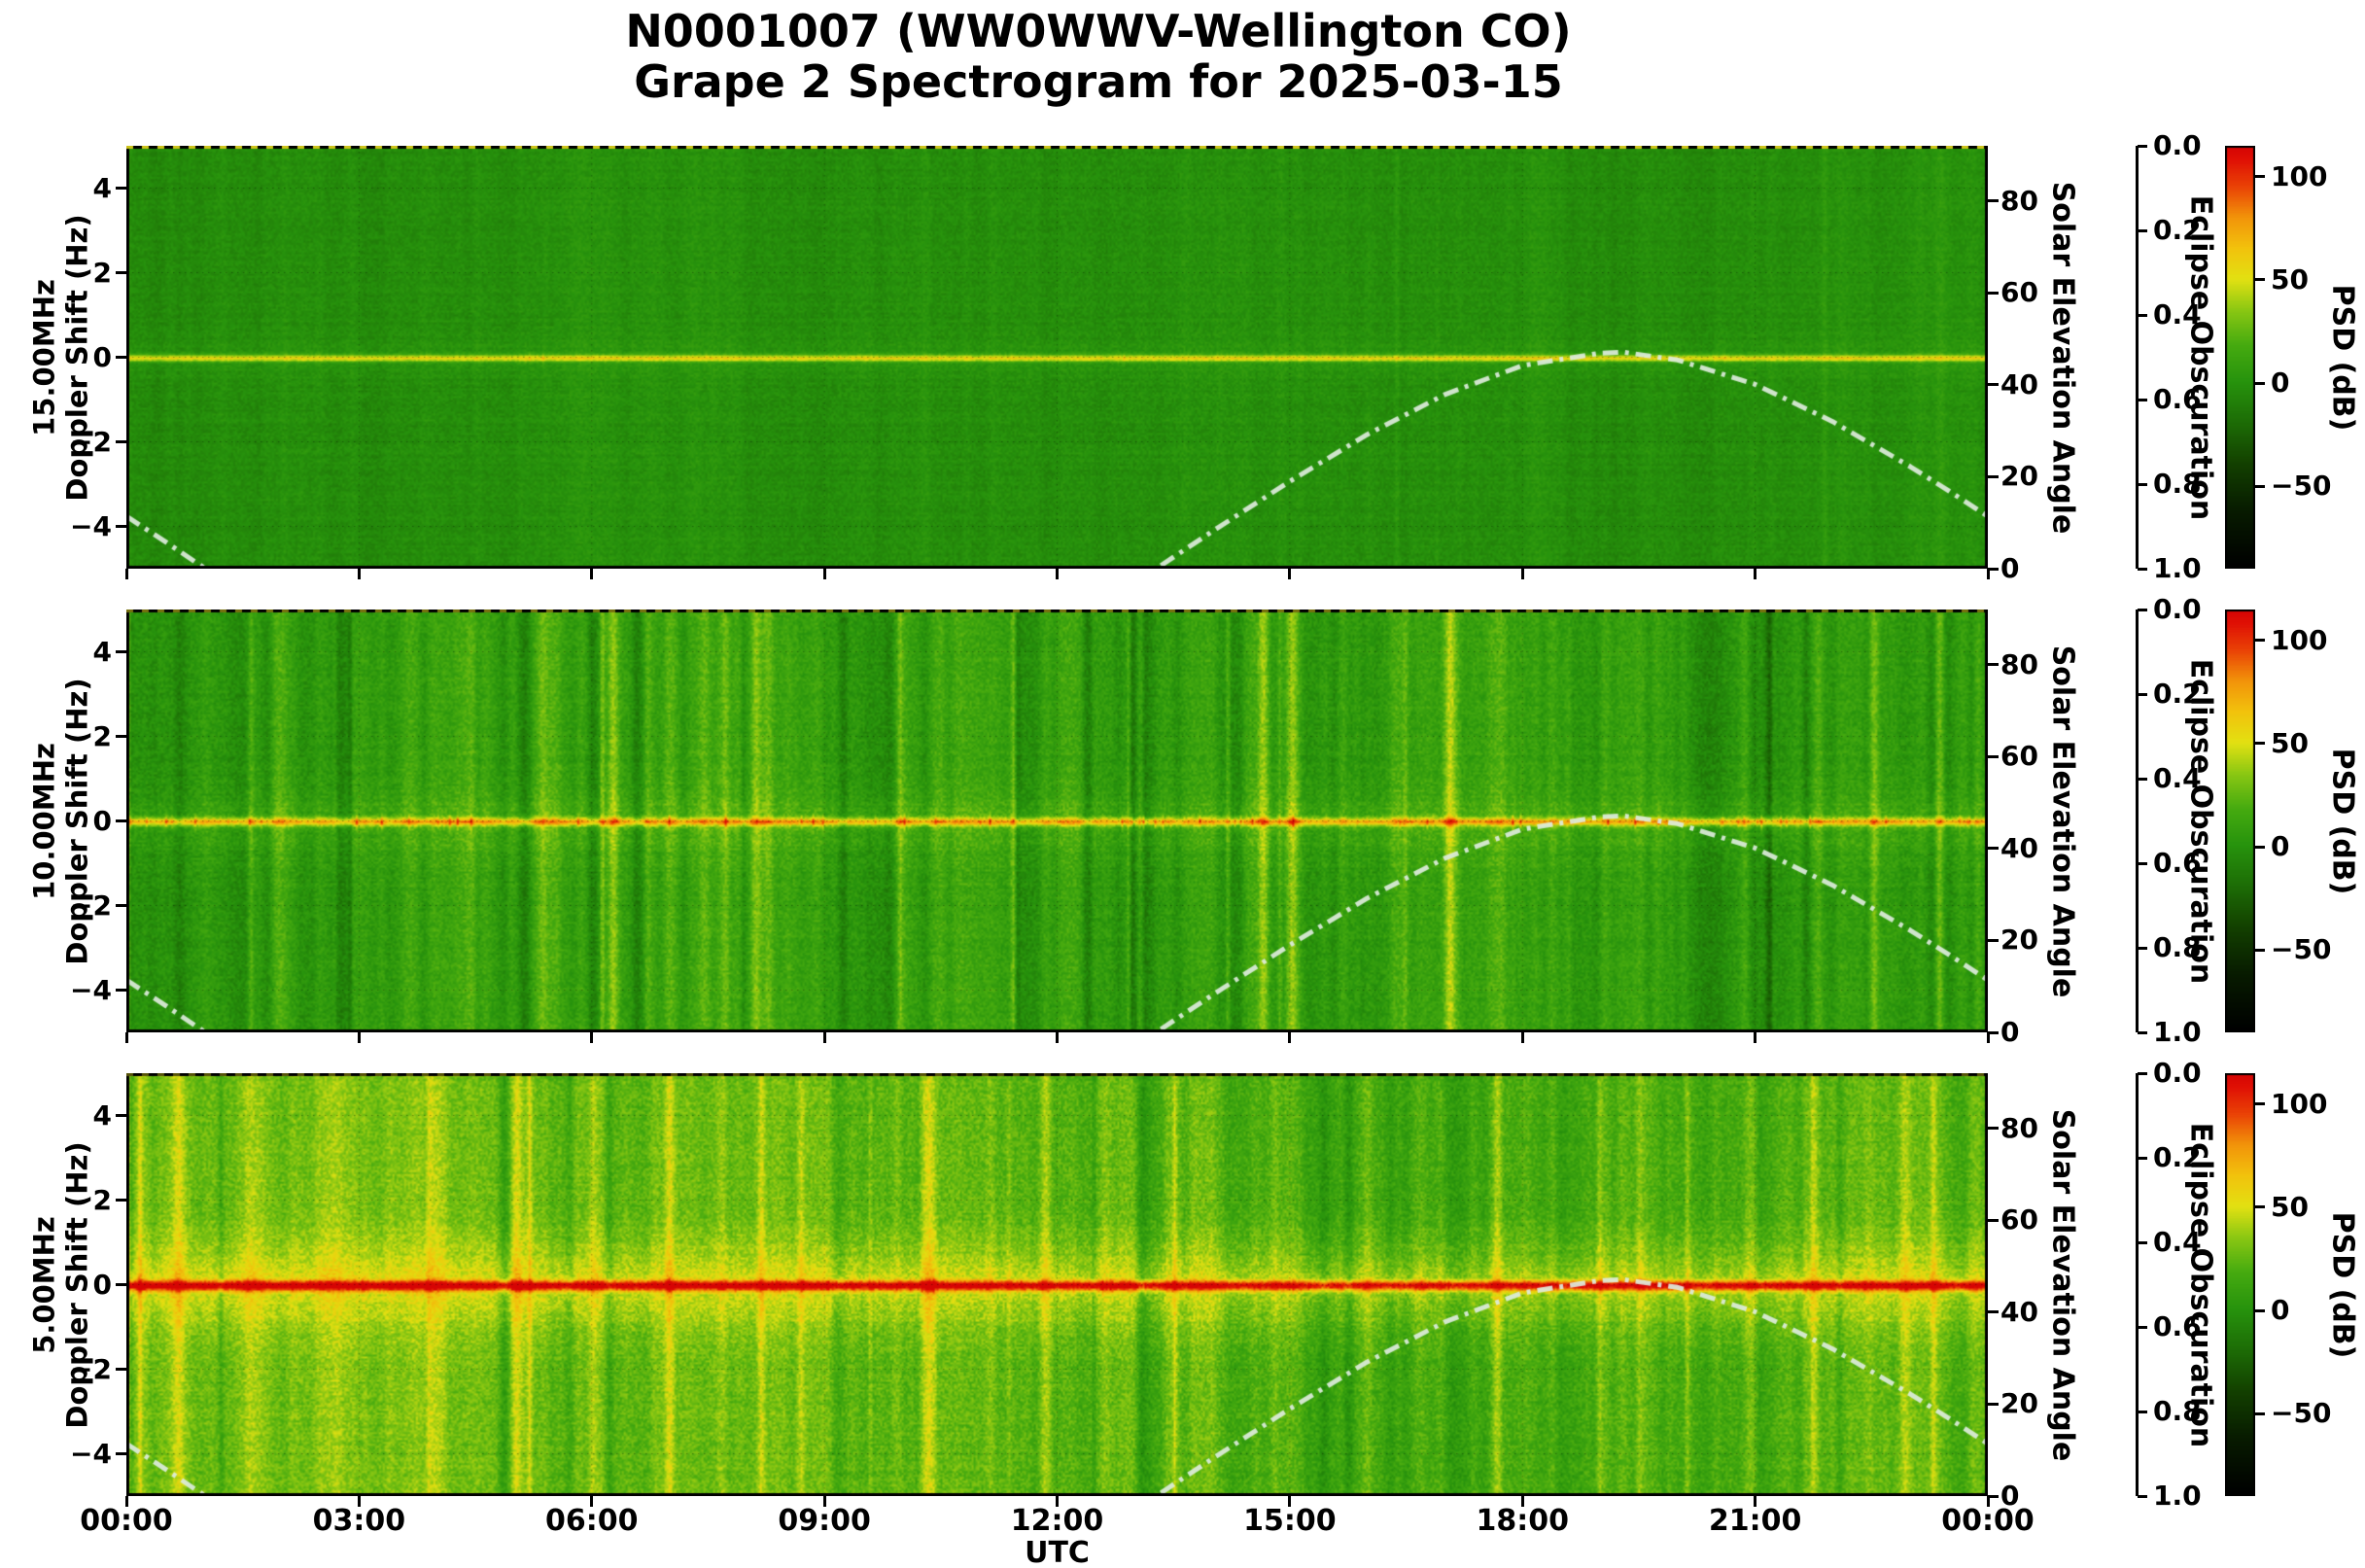 This screenshot has height=1568, width=2365. Describe the element at coordinates (2177, 568) in the screenshot. I see `eclipse-tick-label: 1.0` at that location.